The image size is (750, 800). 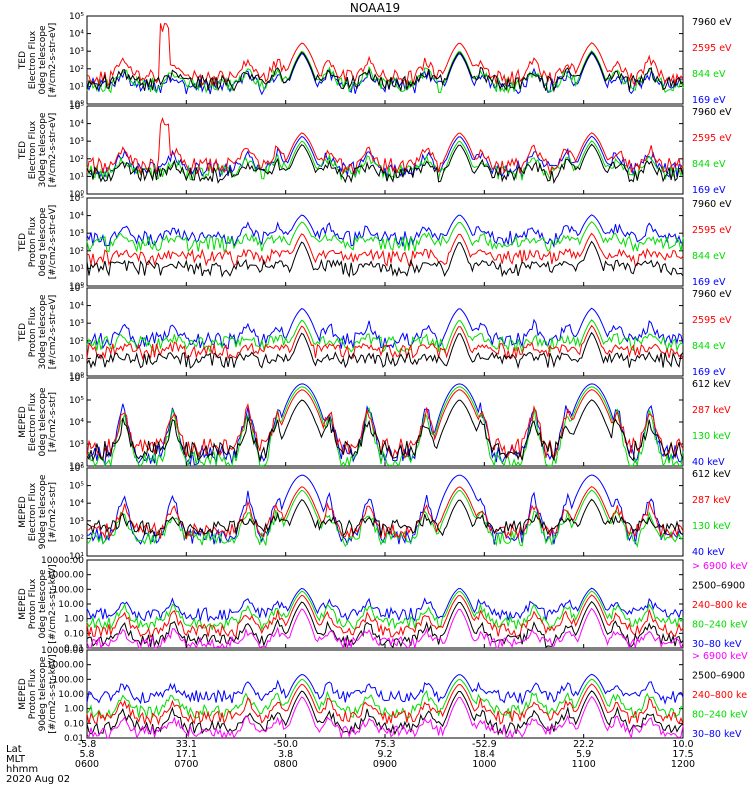 What do you see at coordinates (708, 462) in the screenshot?
I see `legend-entry: 40 keV` at bounding box center [708, 462].